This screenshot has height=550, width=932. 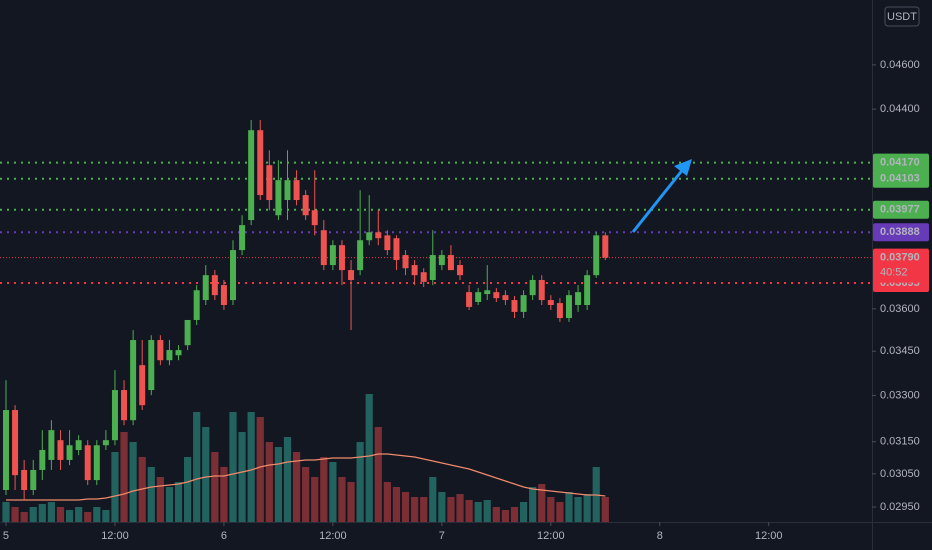 What do you see at coordinates (900, 351) in the screenshot?
I see `y-tick-label: 0.03450` at bounding box center [900, 351].